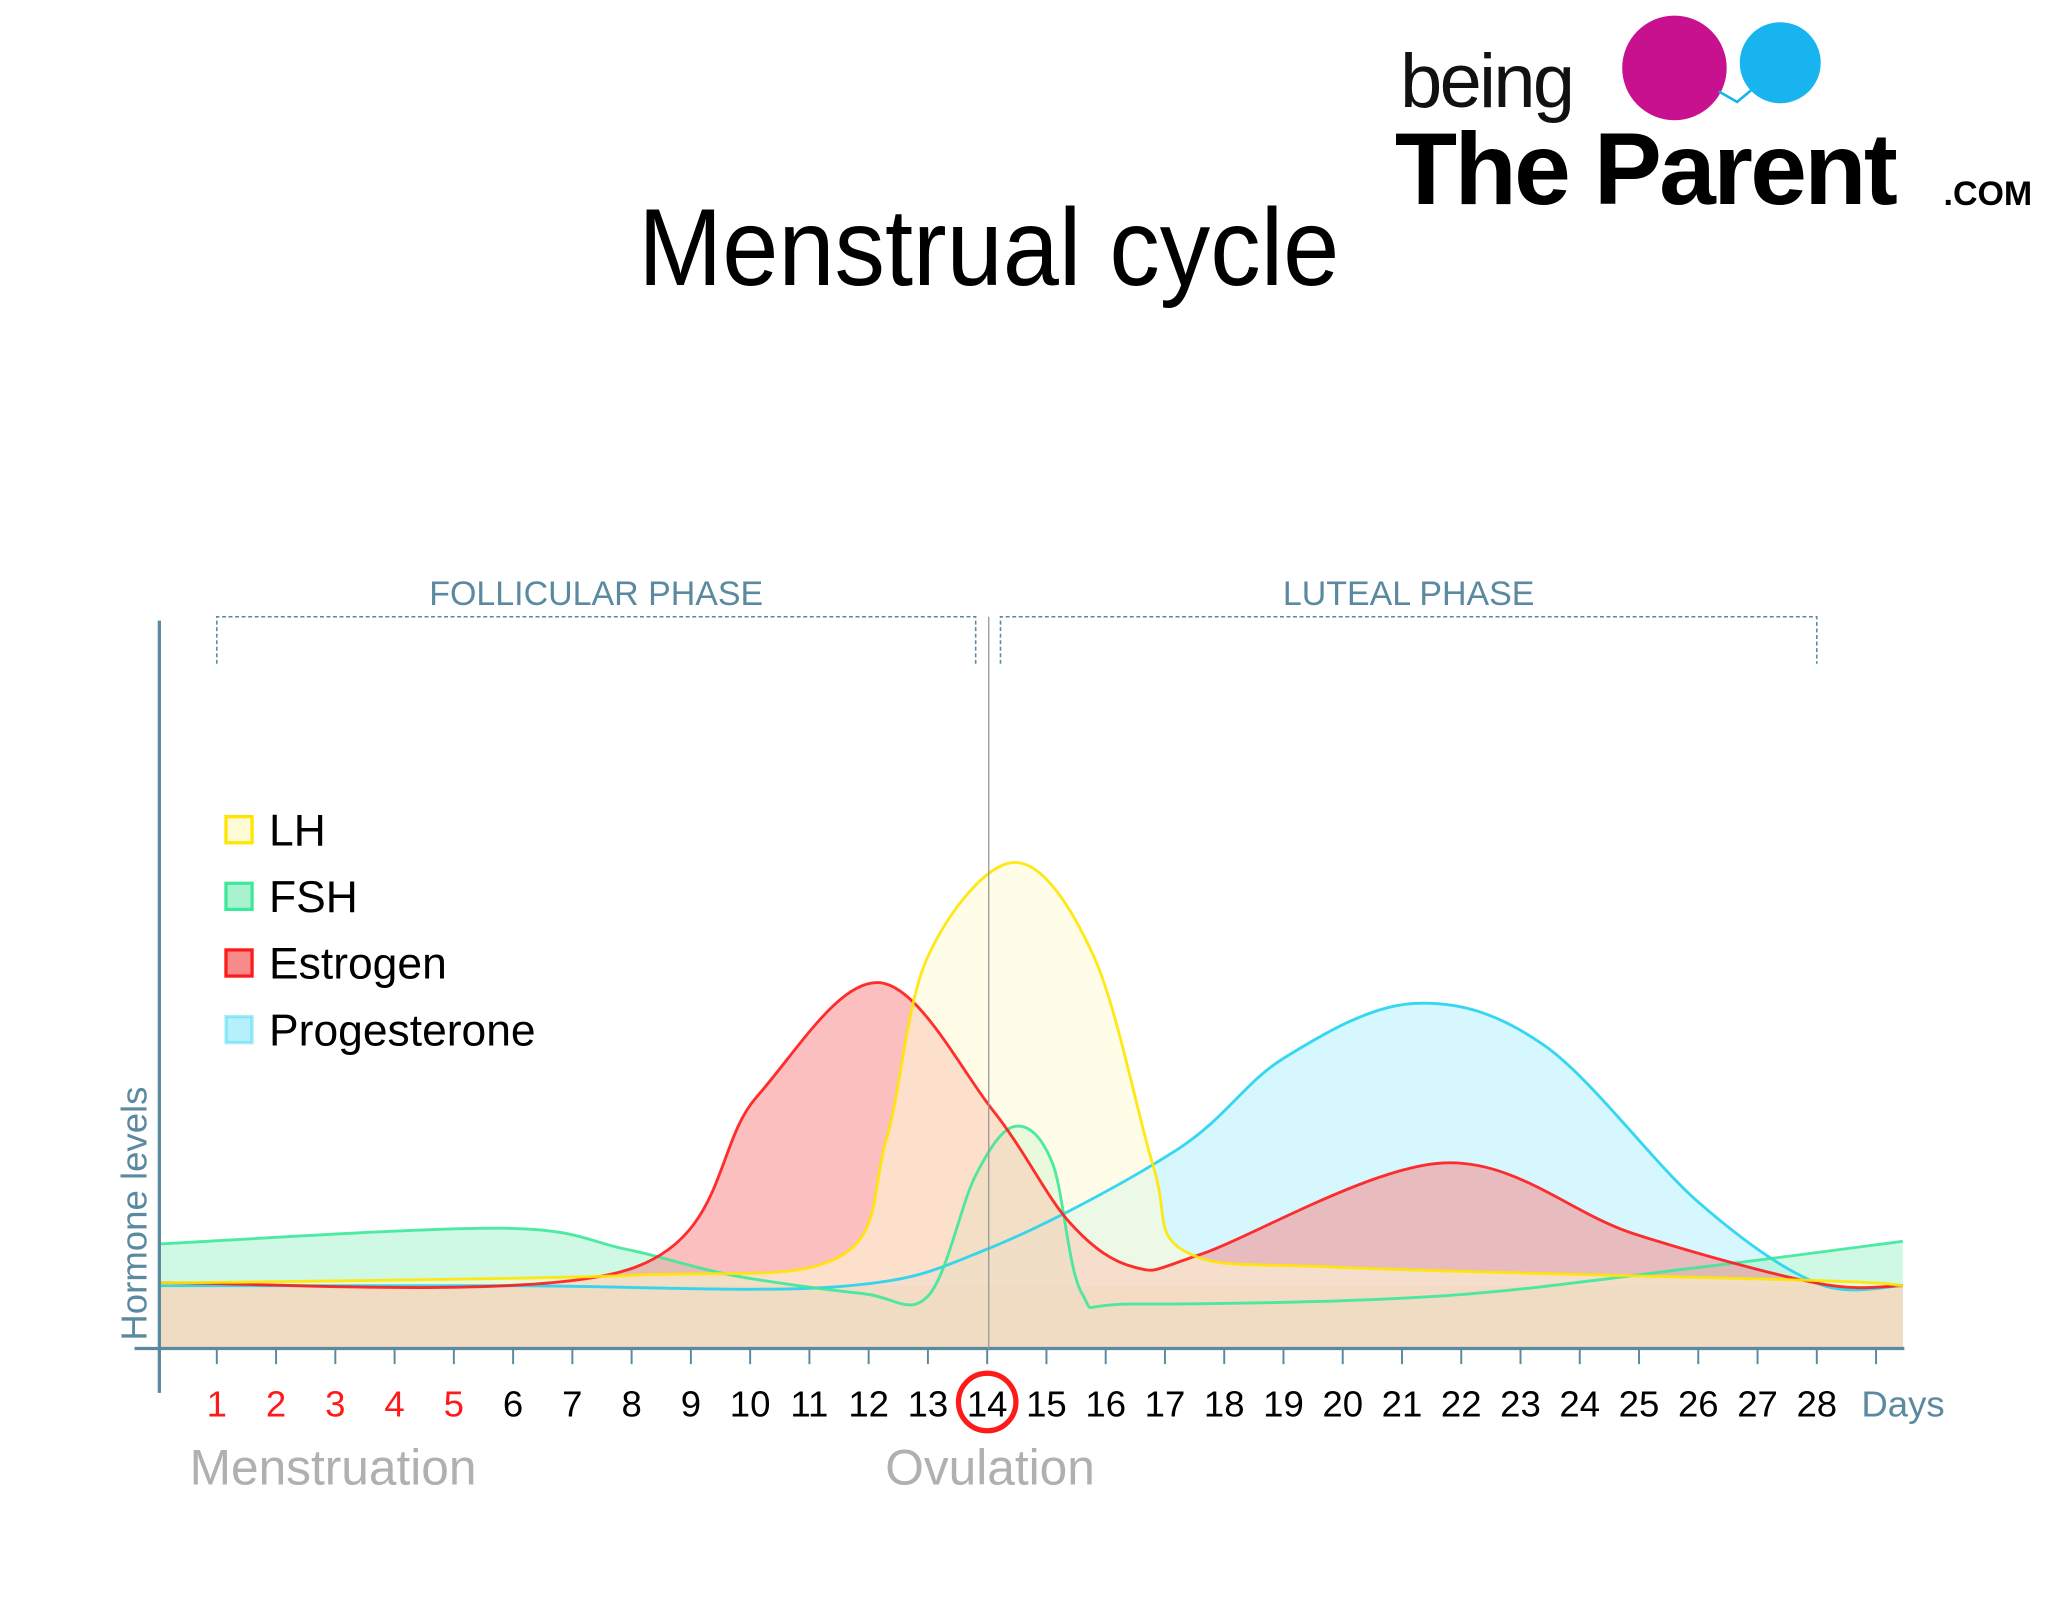 This screenshot has width=2048, height=1615. What do you see at coordinates (988, 248) in the screenshot?
I see `chart-title: Menstrual cycle` at bounding box center [988, 248].